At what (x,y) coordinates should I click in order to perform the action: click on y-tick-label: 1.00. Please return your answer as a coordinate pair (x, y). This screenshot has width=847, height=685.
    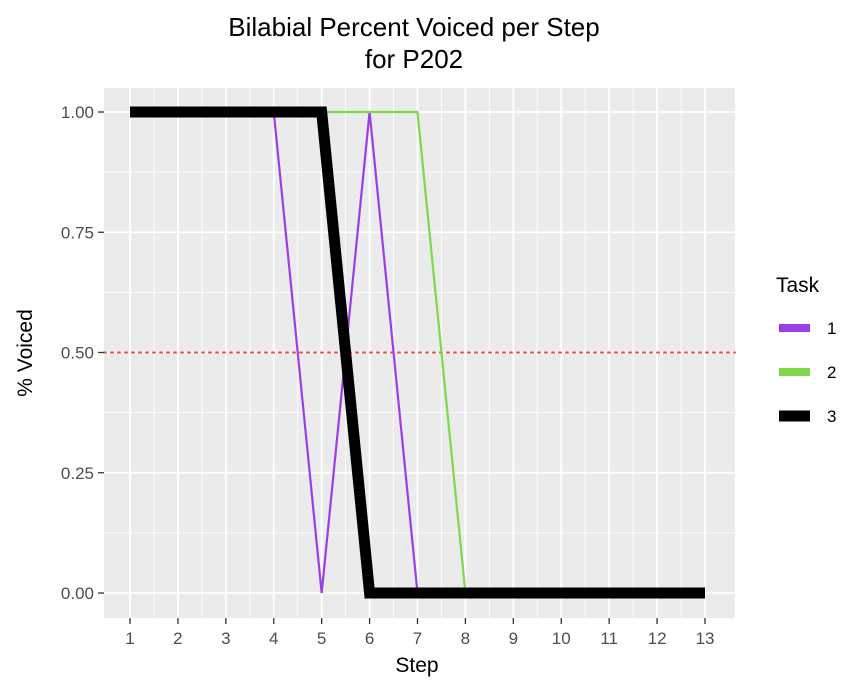
    Looking at the image, I should click on (77, 112).